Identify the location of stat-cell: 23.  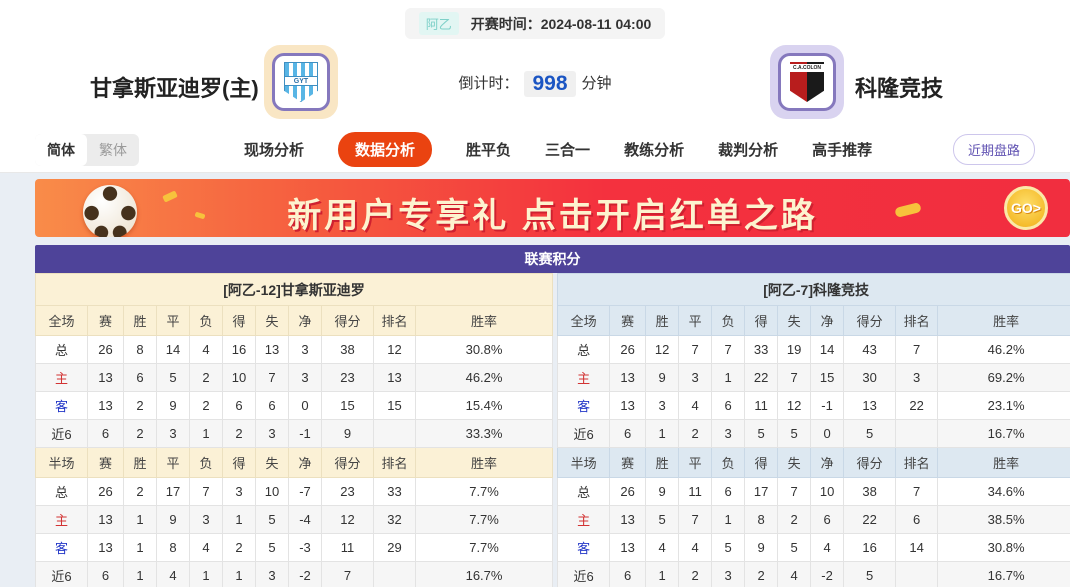
(347, 377).